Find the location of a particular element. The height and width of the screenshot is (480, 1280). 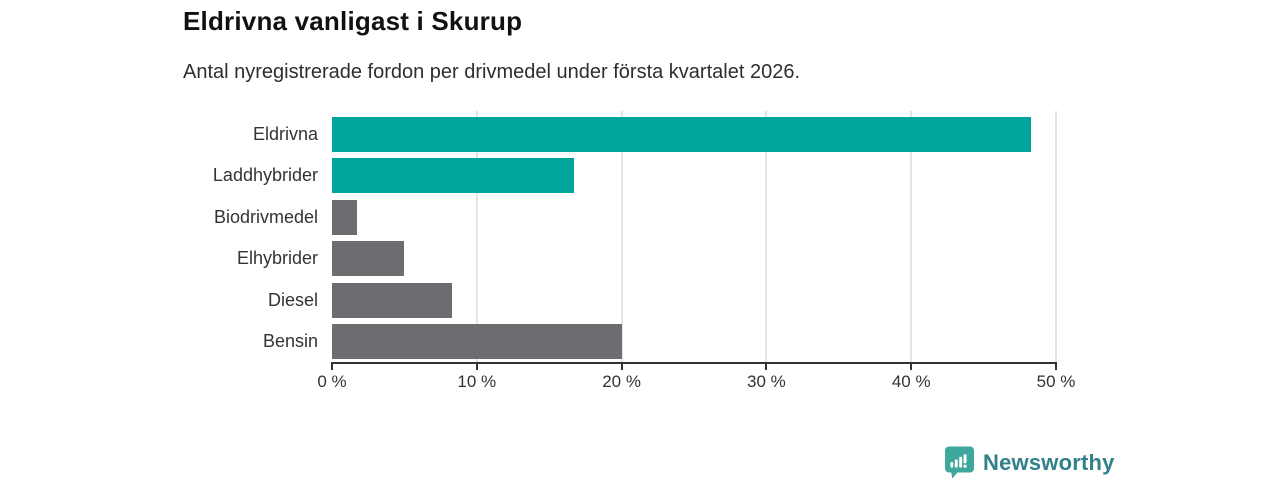

bar-label: Biodrivmedel is located at coordinates (265, 216).